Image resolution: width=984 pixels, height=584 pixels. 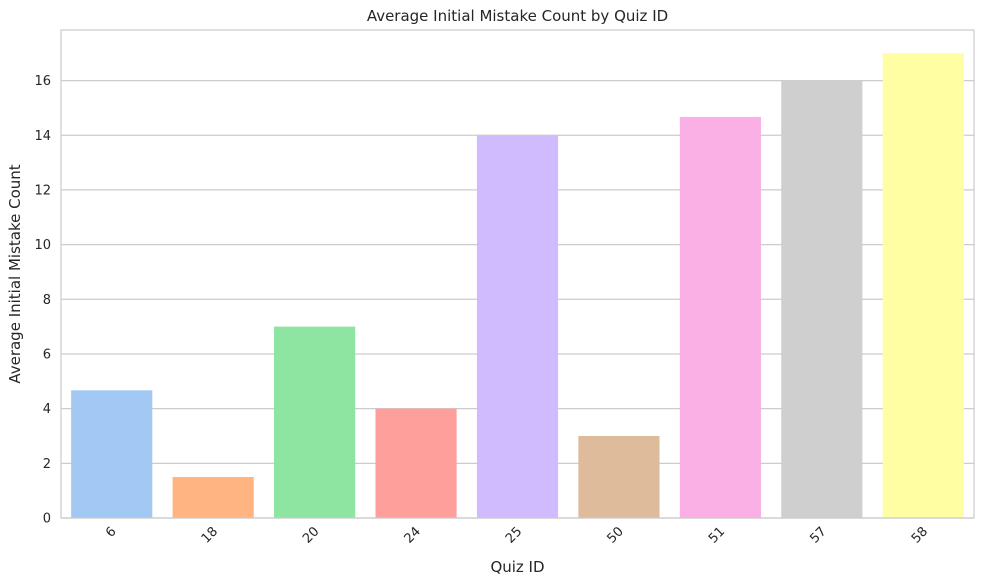 I want to click on y-tick-label: 16, so click(x=42, y=81).